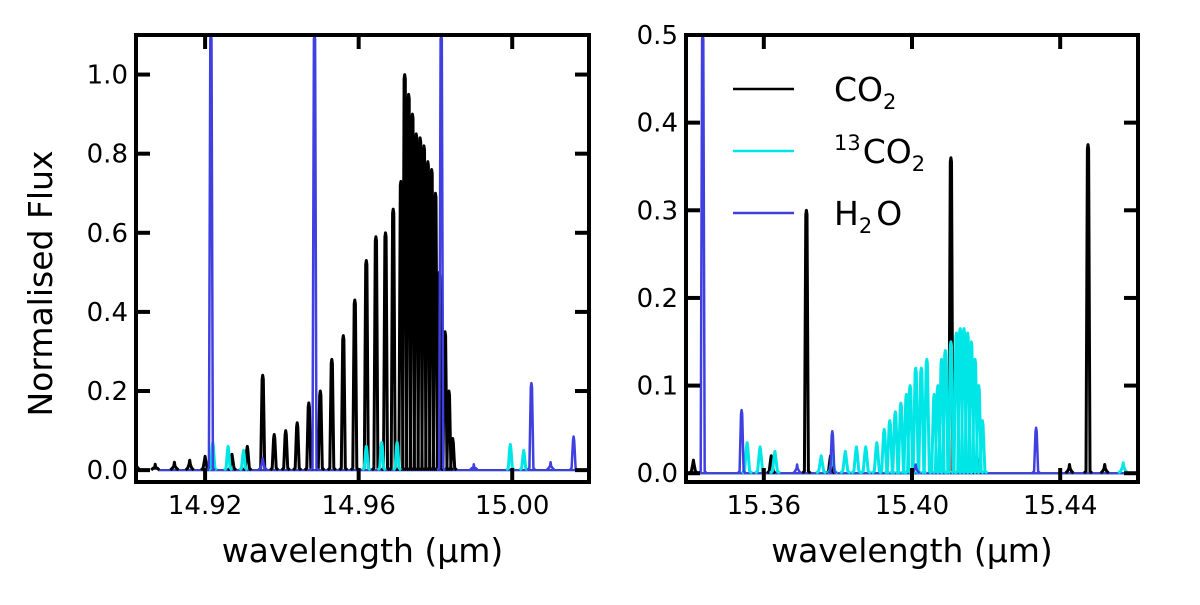  I want to click on right-series-13co2, so click(935, 401).